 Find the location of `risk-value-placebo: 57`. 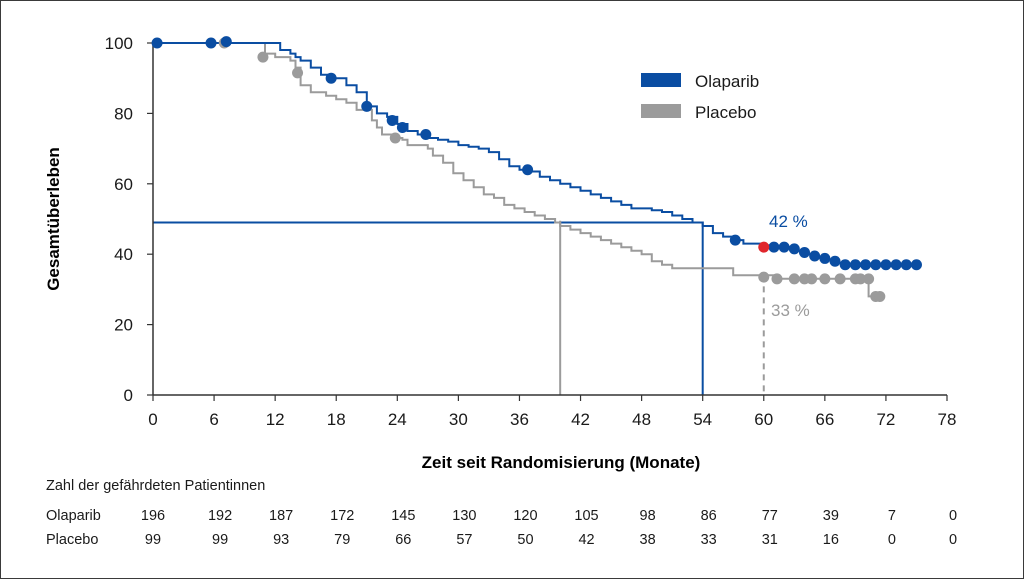

risk-value-placebo: 57 is located at coordinates (464, 540).